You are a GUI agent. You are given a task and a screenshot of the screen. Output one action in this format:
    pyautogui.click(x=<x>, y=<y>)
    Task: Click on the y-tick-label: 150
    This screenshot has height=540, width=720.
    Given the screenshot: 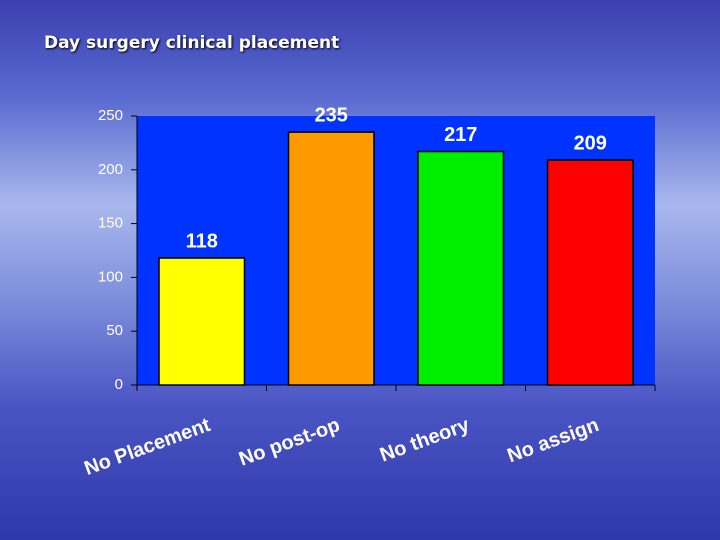 What is the action you would take?
    pyautogui.click(x=110, y=223)
    